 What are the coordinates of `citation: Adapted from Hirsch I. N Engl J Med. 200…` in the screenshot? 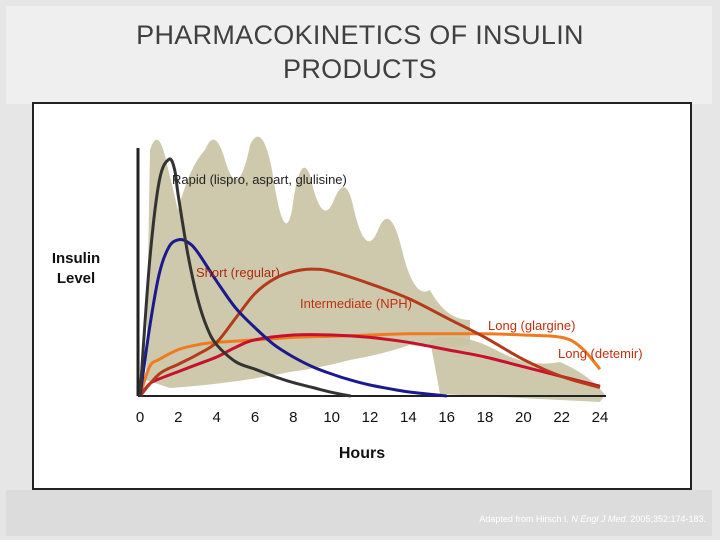 It's located at (592, 519).